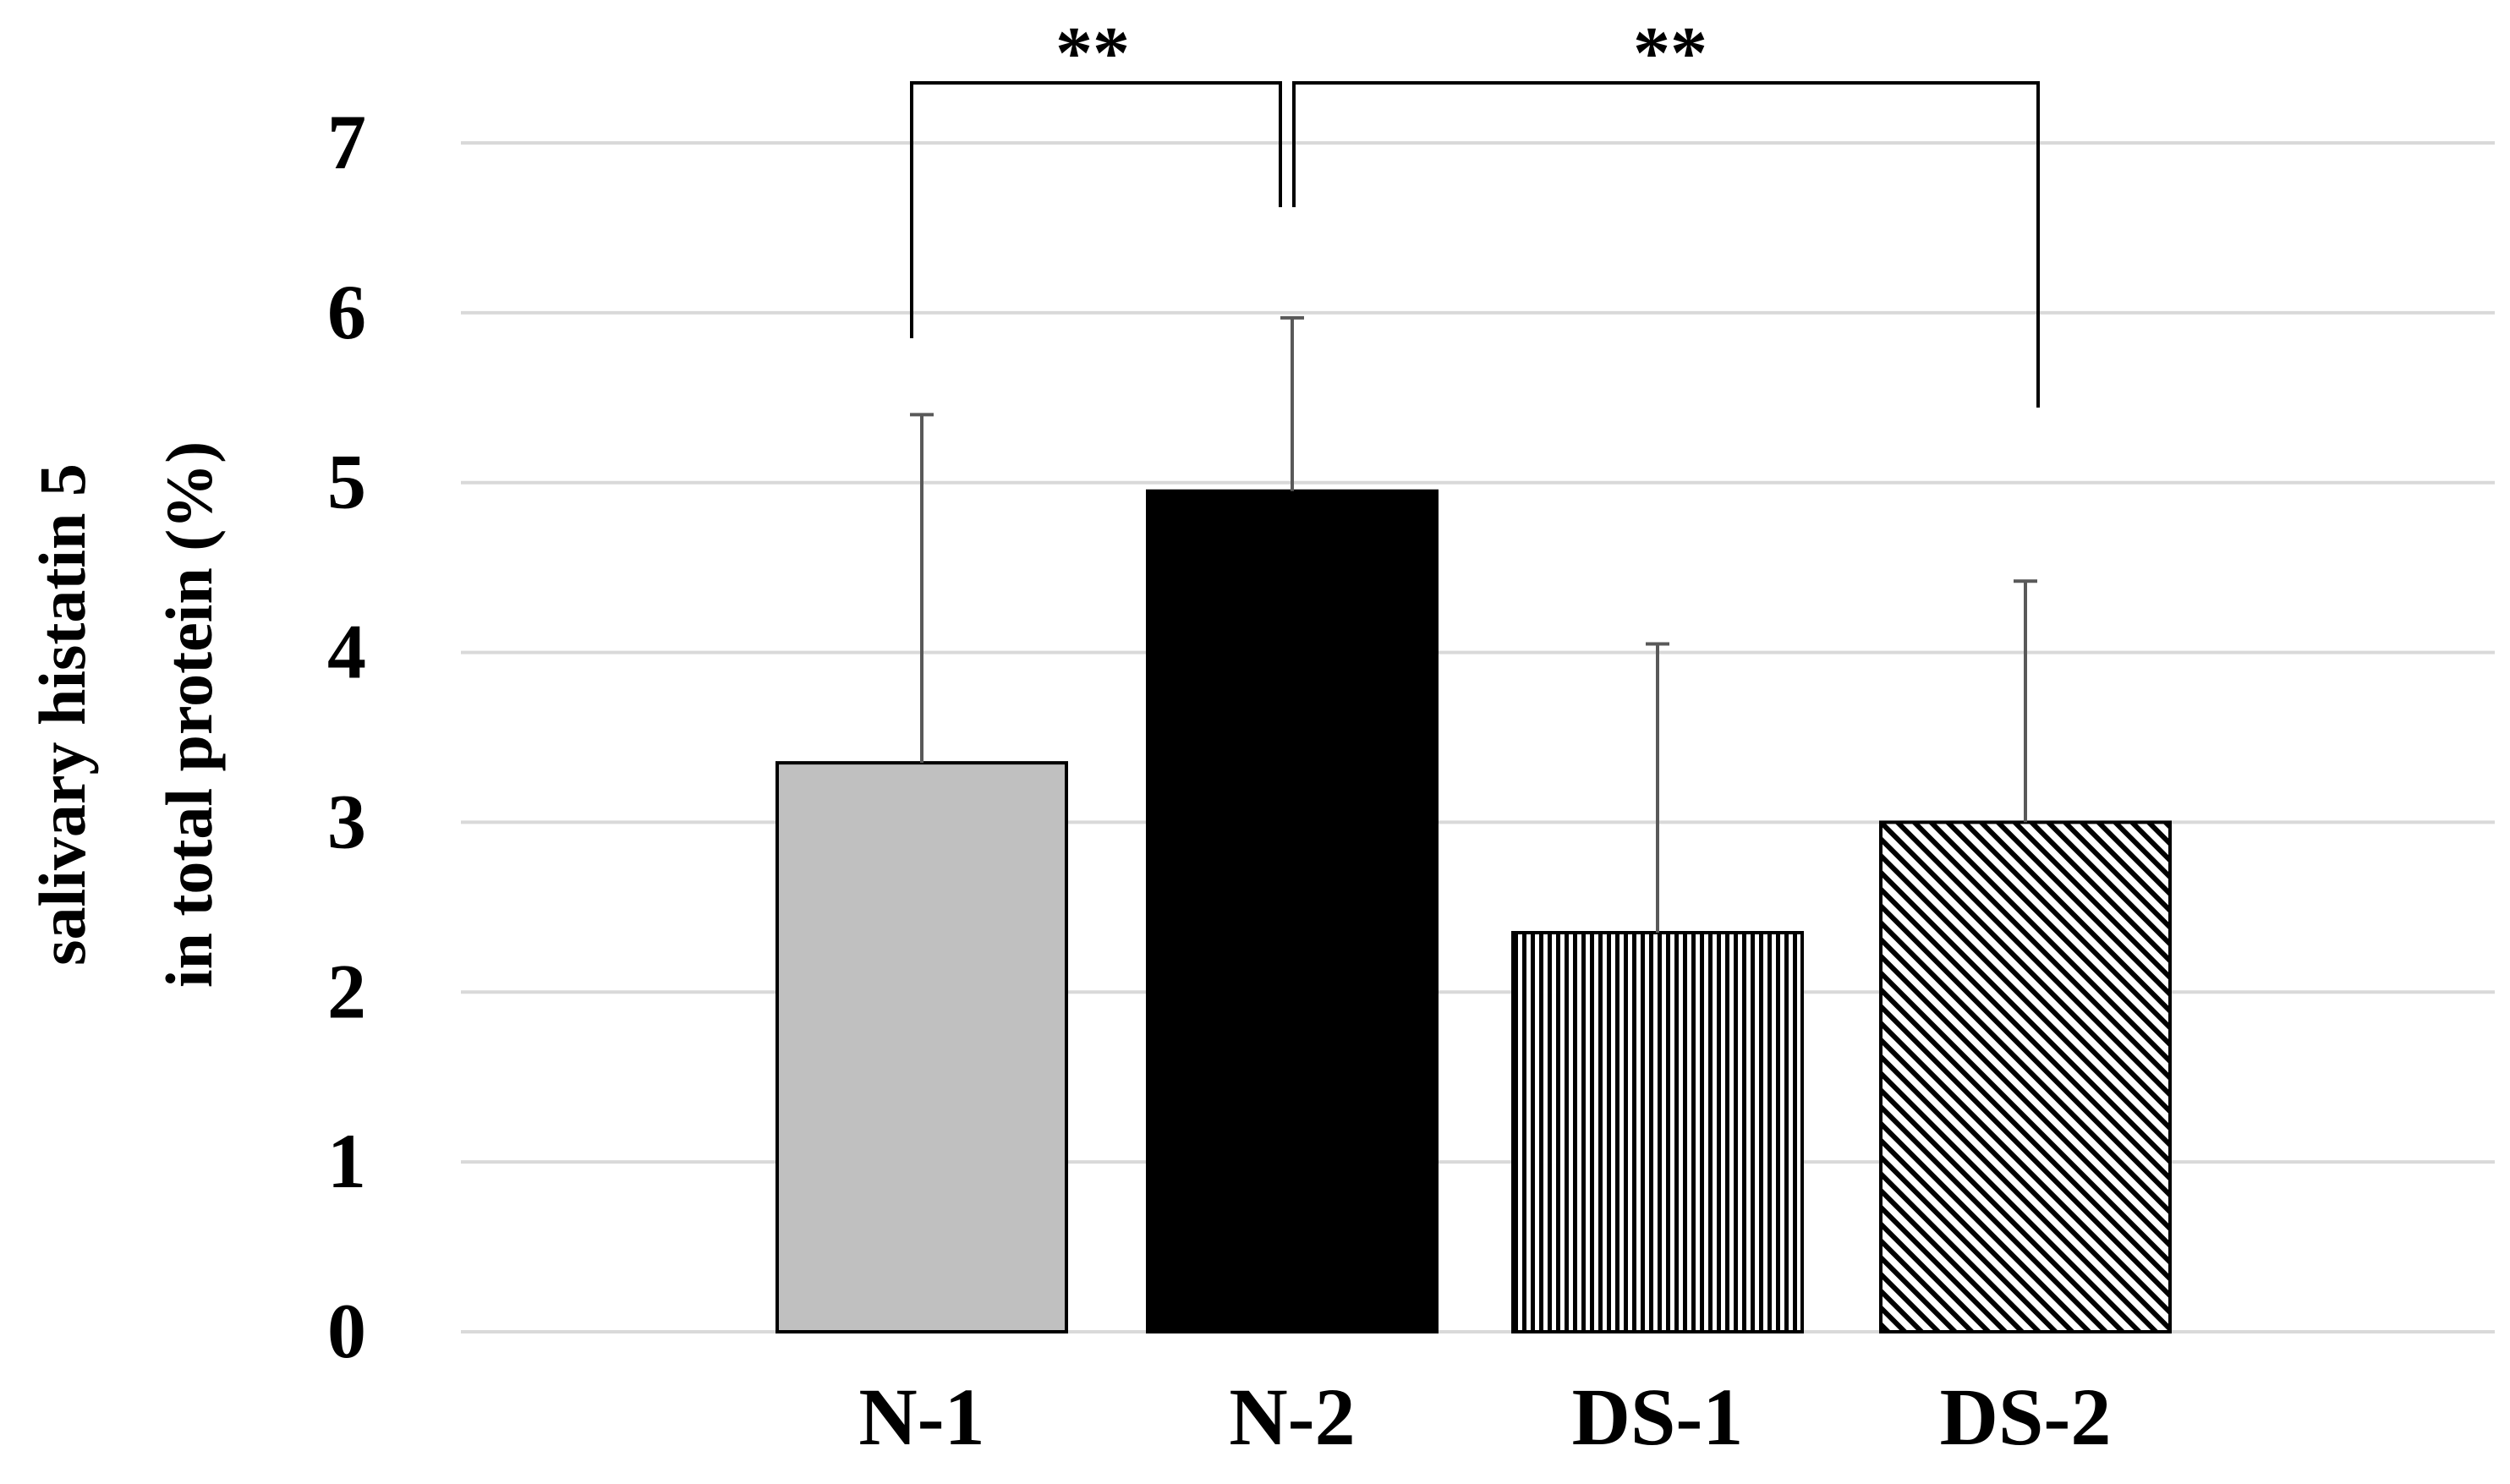  Describe the element at coordinates (2026, 1417) in the screenshot. I see `x-tick-label-ds-2: DS-2` at that location.